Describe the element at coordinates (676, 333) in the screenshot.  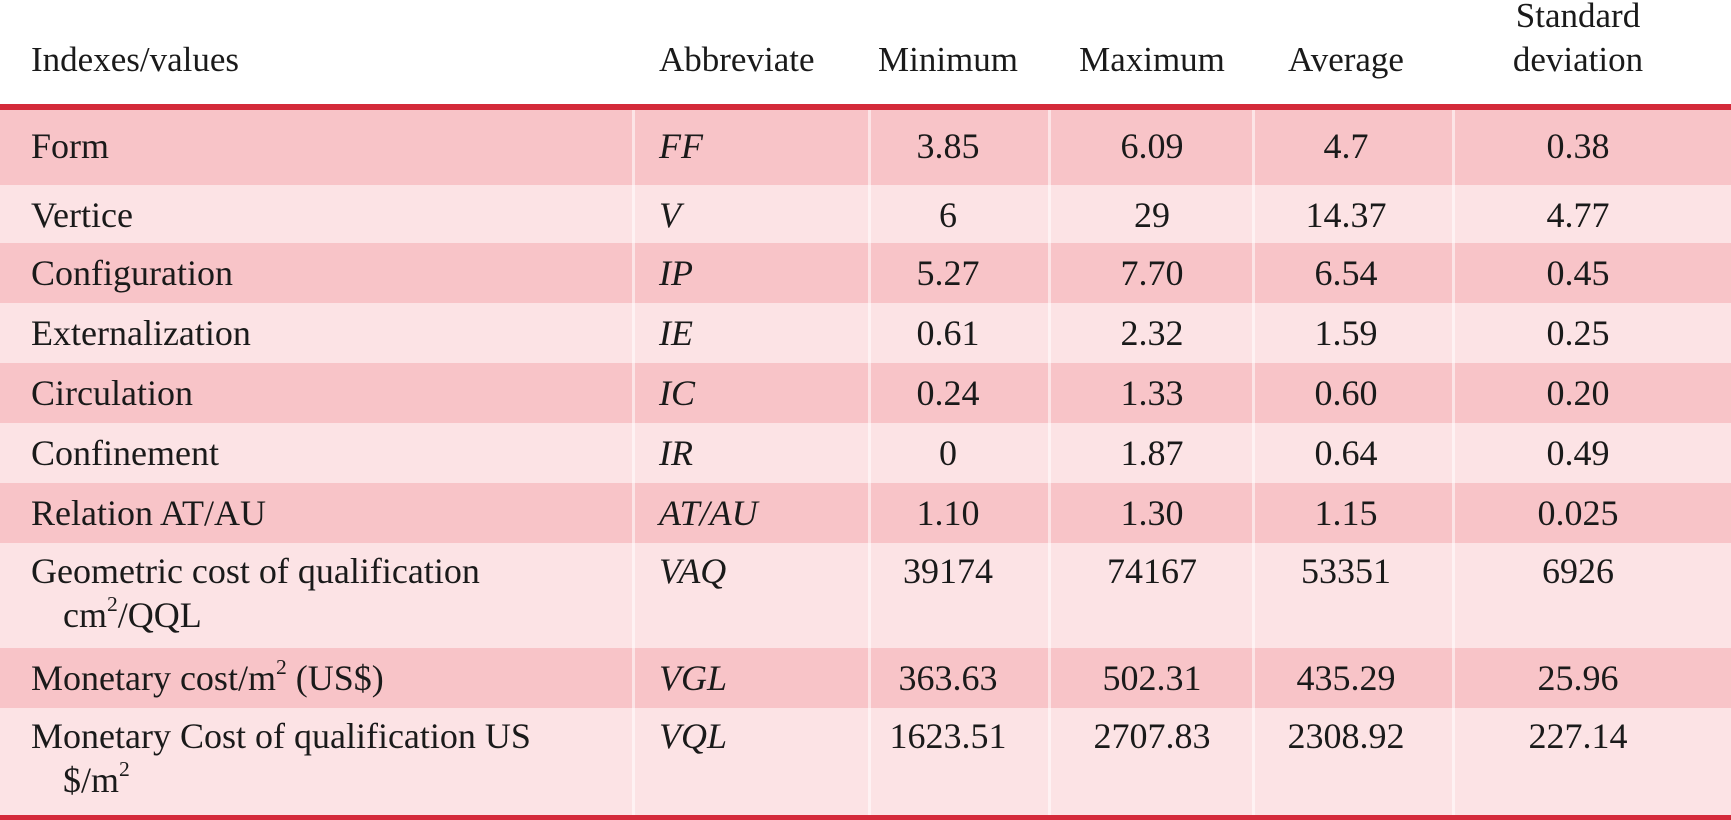
I see `row-abbreviate: IE` at that location.